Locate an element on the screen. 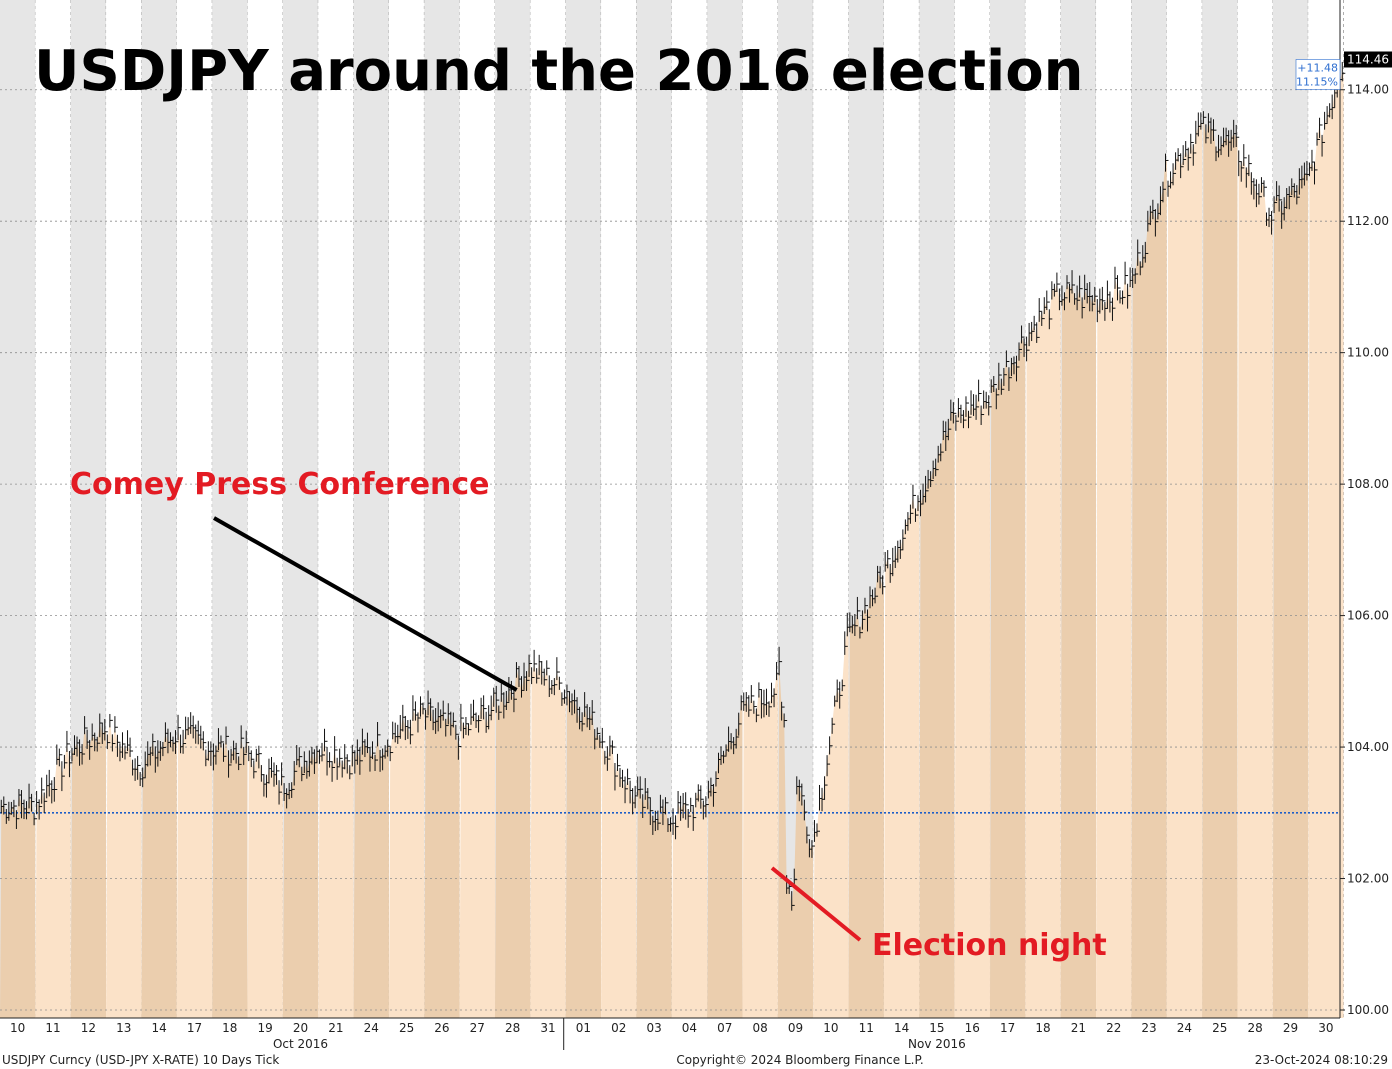 The width and height of the screenshot is (1392, 1069). x-tick-label: 01 is located at coordinates (583, 1028).